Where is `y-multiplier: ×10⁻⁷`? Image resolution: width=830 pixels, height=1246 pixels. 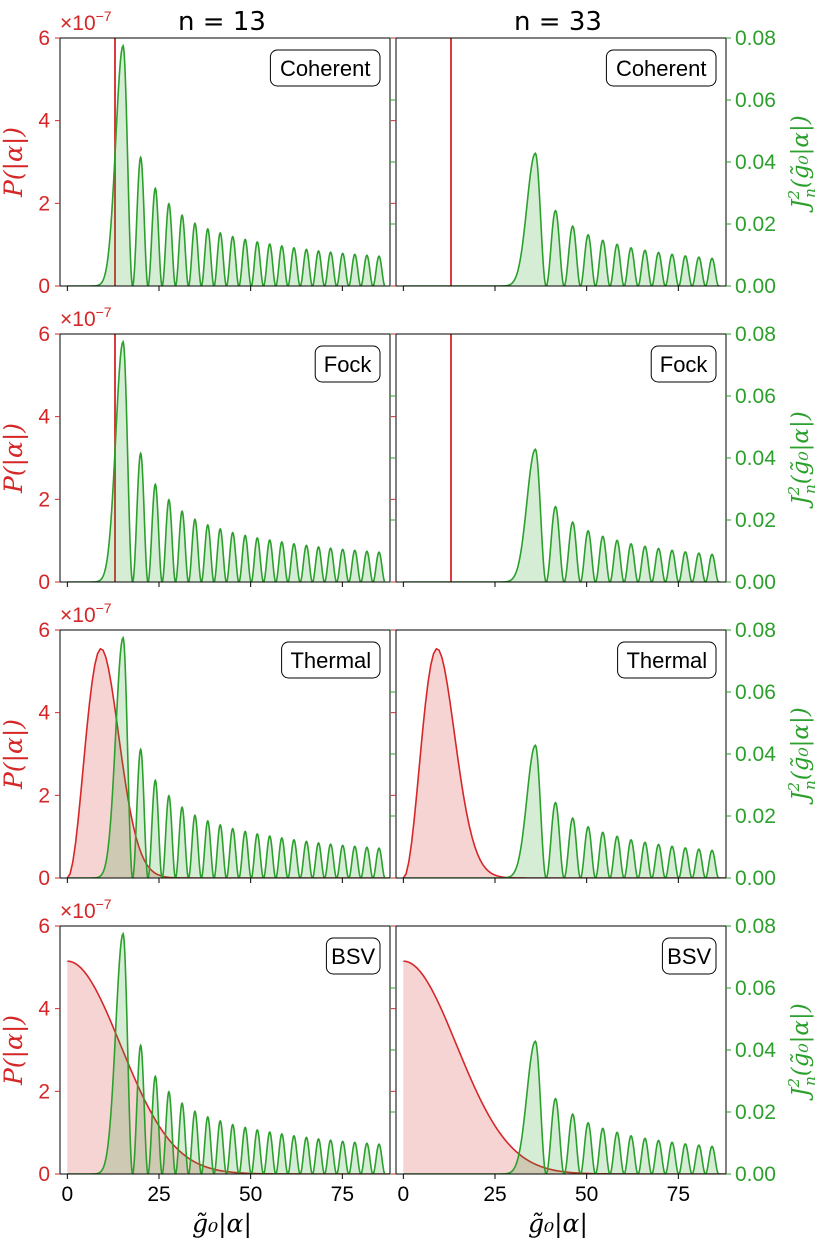 y-multiplier: ×10⁻⁷ is located at coordinates (86, 317).